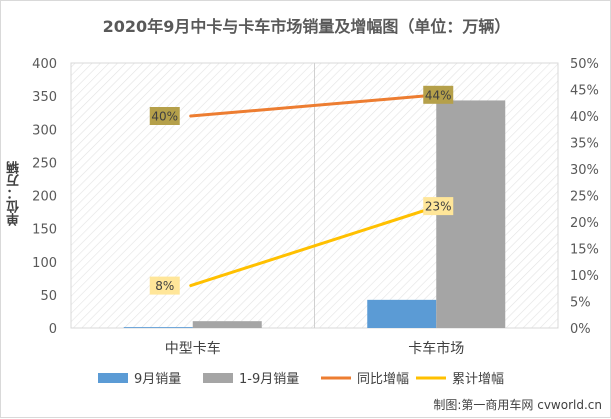  I want to click on category-label: 中型卡车, so click(193, 348).